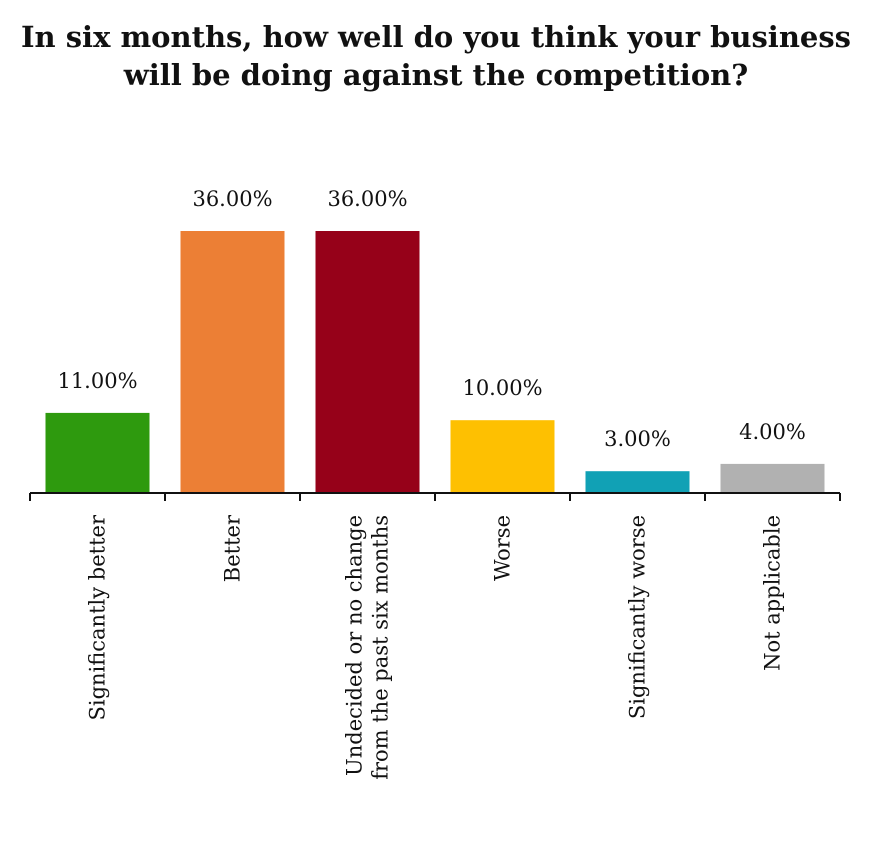 This screenshot has height=846, width=872. What do you see at coordinates (773, 593) in the screenshot?
I see `category-label-6: Not applicable` at bounding box center [773, 593].